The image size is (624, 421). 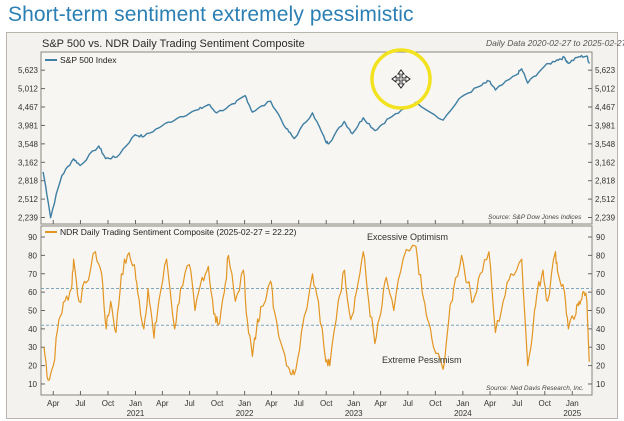 What do you see at coordinates (407, 237) in the screenshot?
I see `excessive-optimism-label: Excessive Optimism` at bounding box center [407, 237].